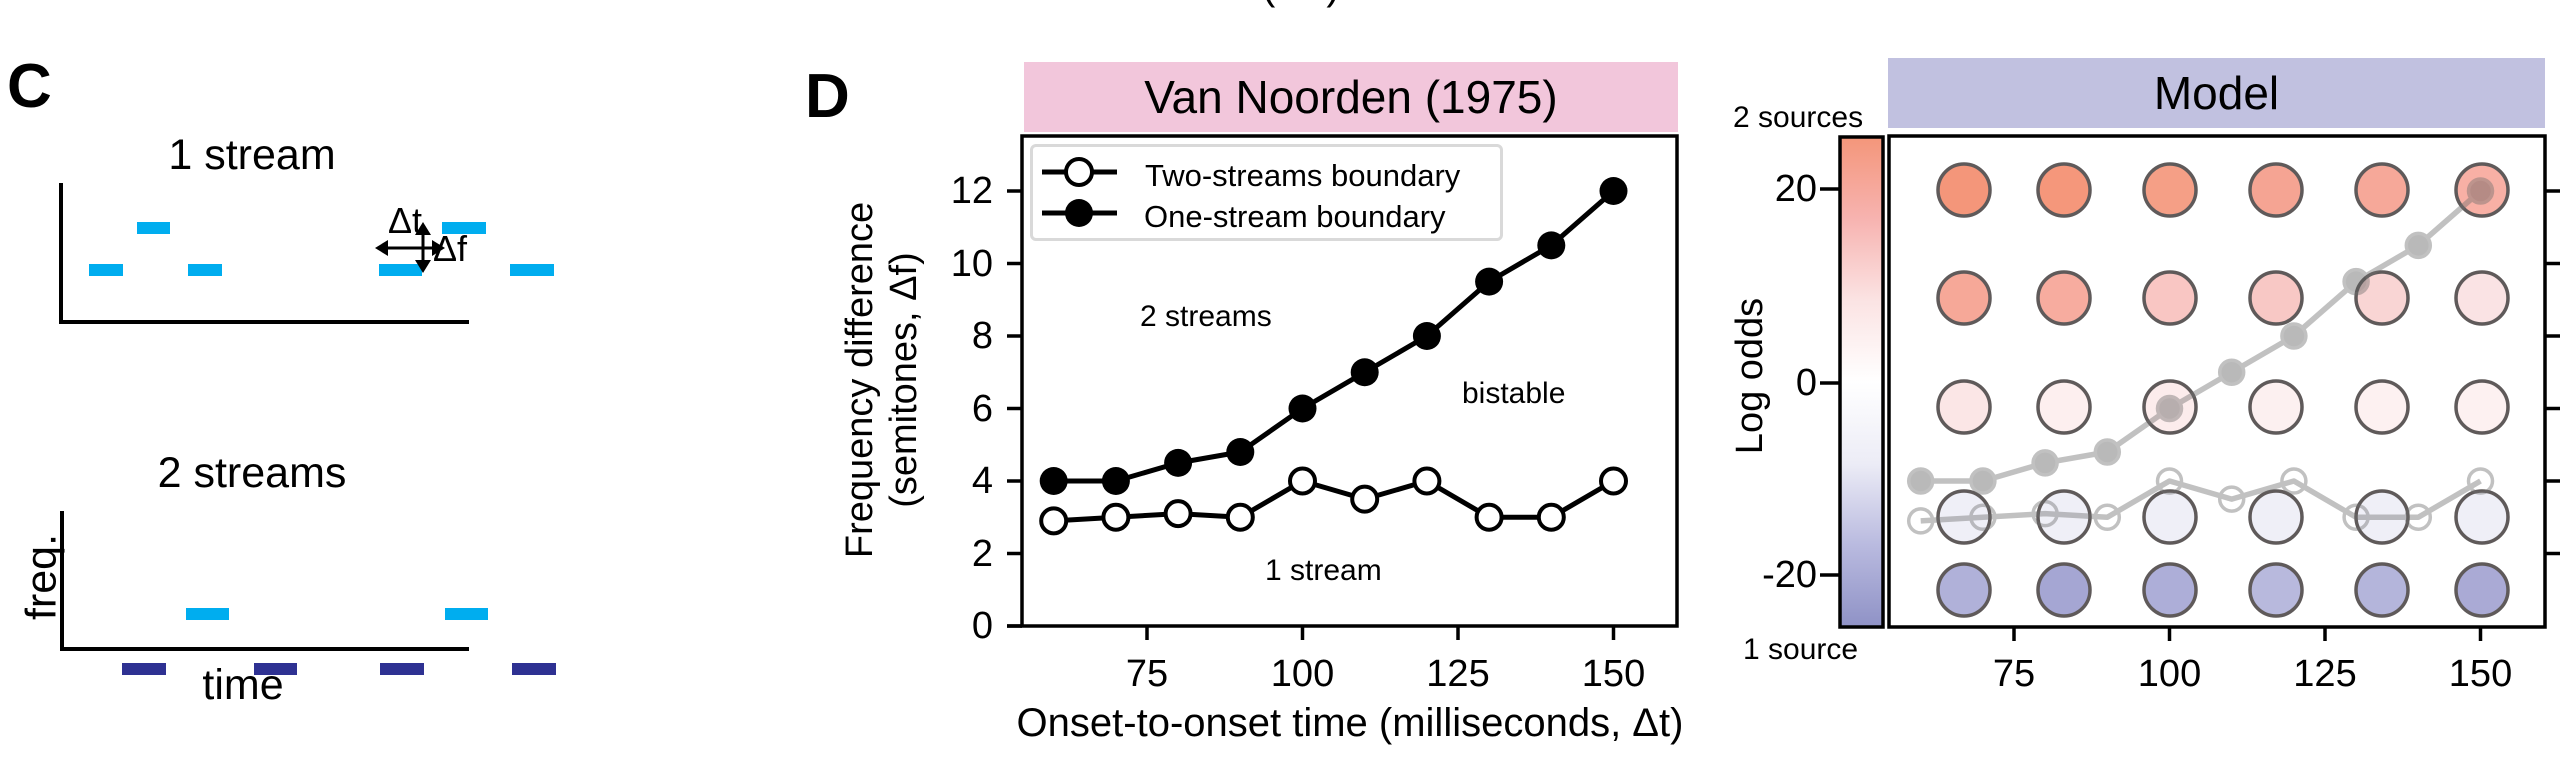 The height and width of the screenshot is (768, 2560). Describe the element at coordinates (1806, 383) in the screenshot. I see `colorbar-tick-0: 0` at that location.